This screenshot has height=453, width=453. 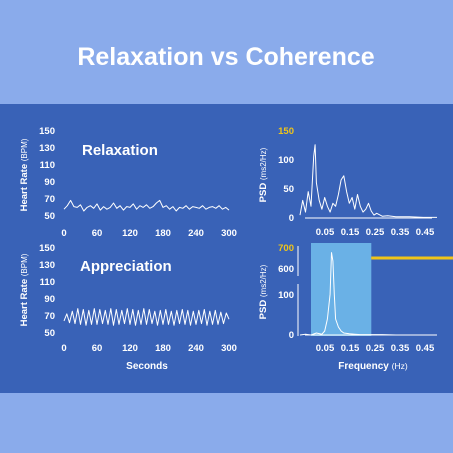 What do you see at coordinates (49, 199) in the screenshot?
I see `hr-relaxation-ytick-70: 70` at bounding box center [49, 199].